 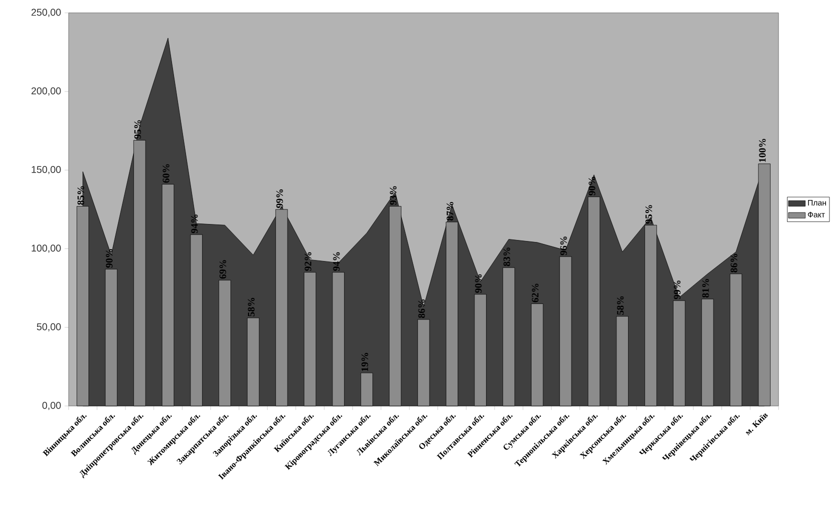 What do you see at coordinates (563, 246) in the screenshot?
I see `annotation: 96%` at bounding box center [563, 246].